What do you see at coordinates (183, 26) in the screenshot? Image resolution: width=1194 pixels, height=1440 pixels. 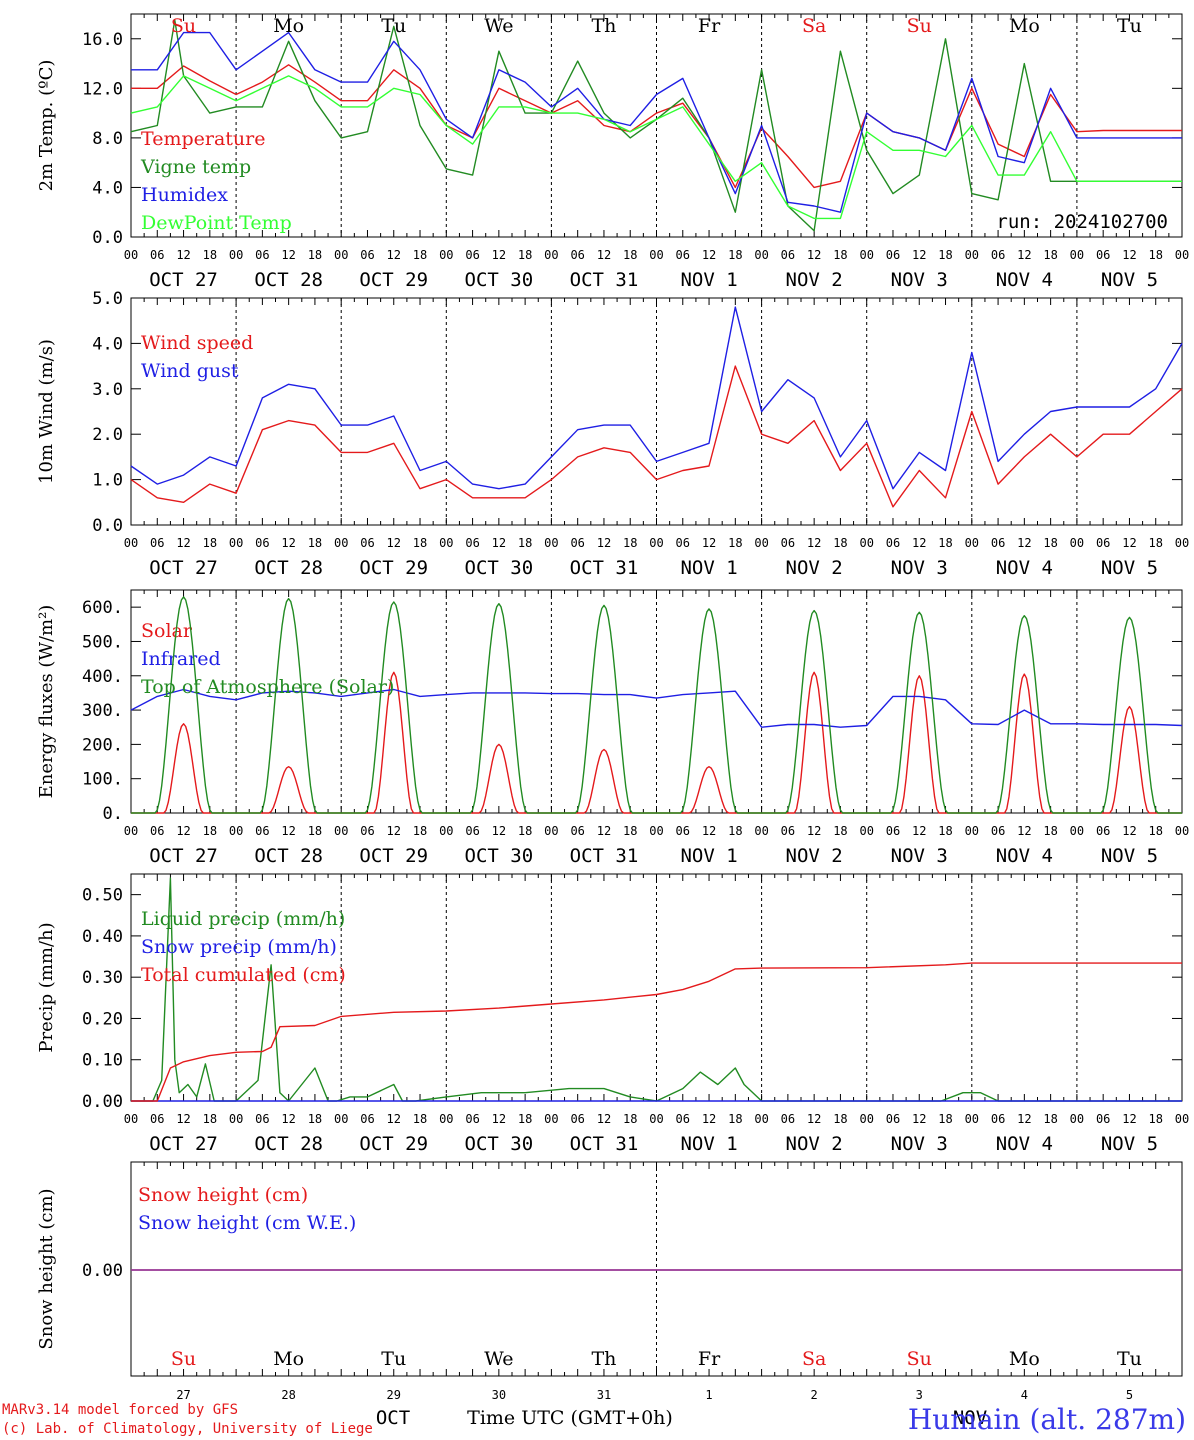 I see `weekday-label: Su` at bounding box center [183, 26].